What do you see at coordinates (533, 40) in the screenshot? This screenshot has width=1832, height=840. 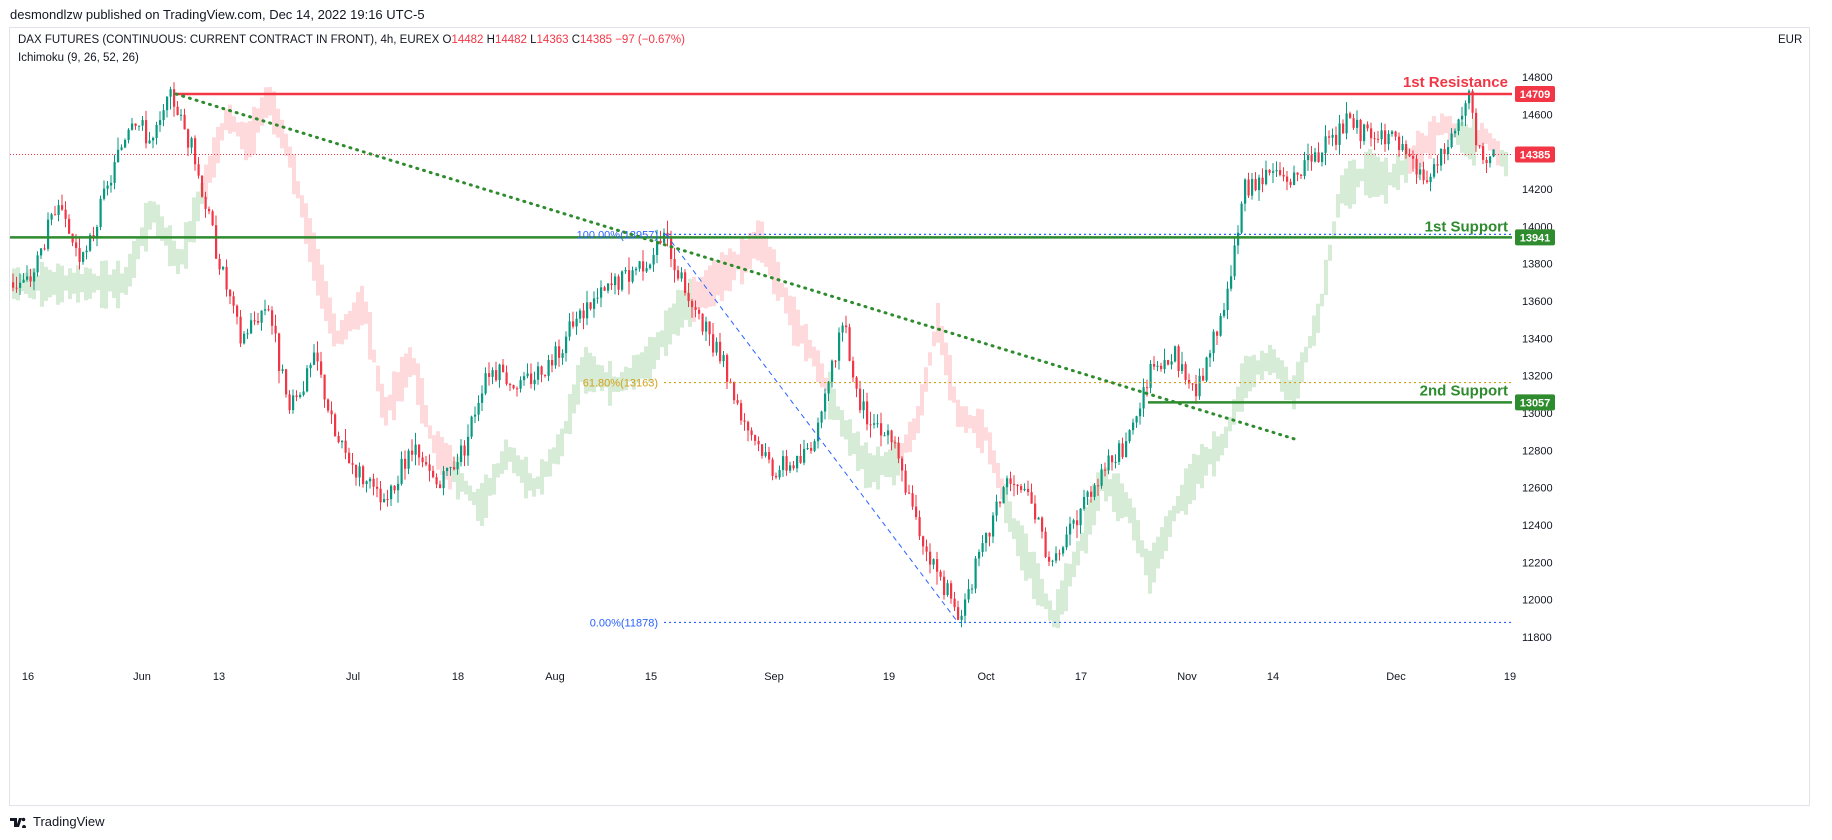 I see `low-label: L` at bounding box center [533, 40].